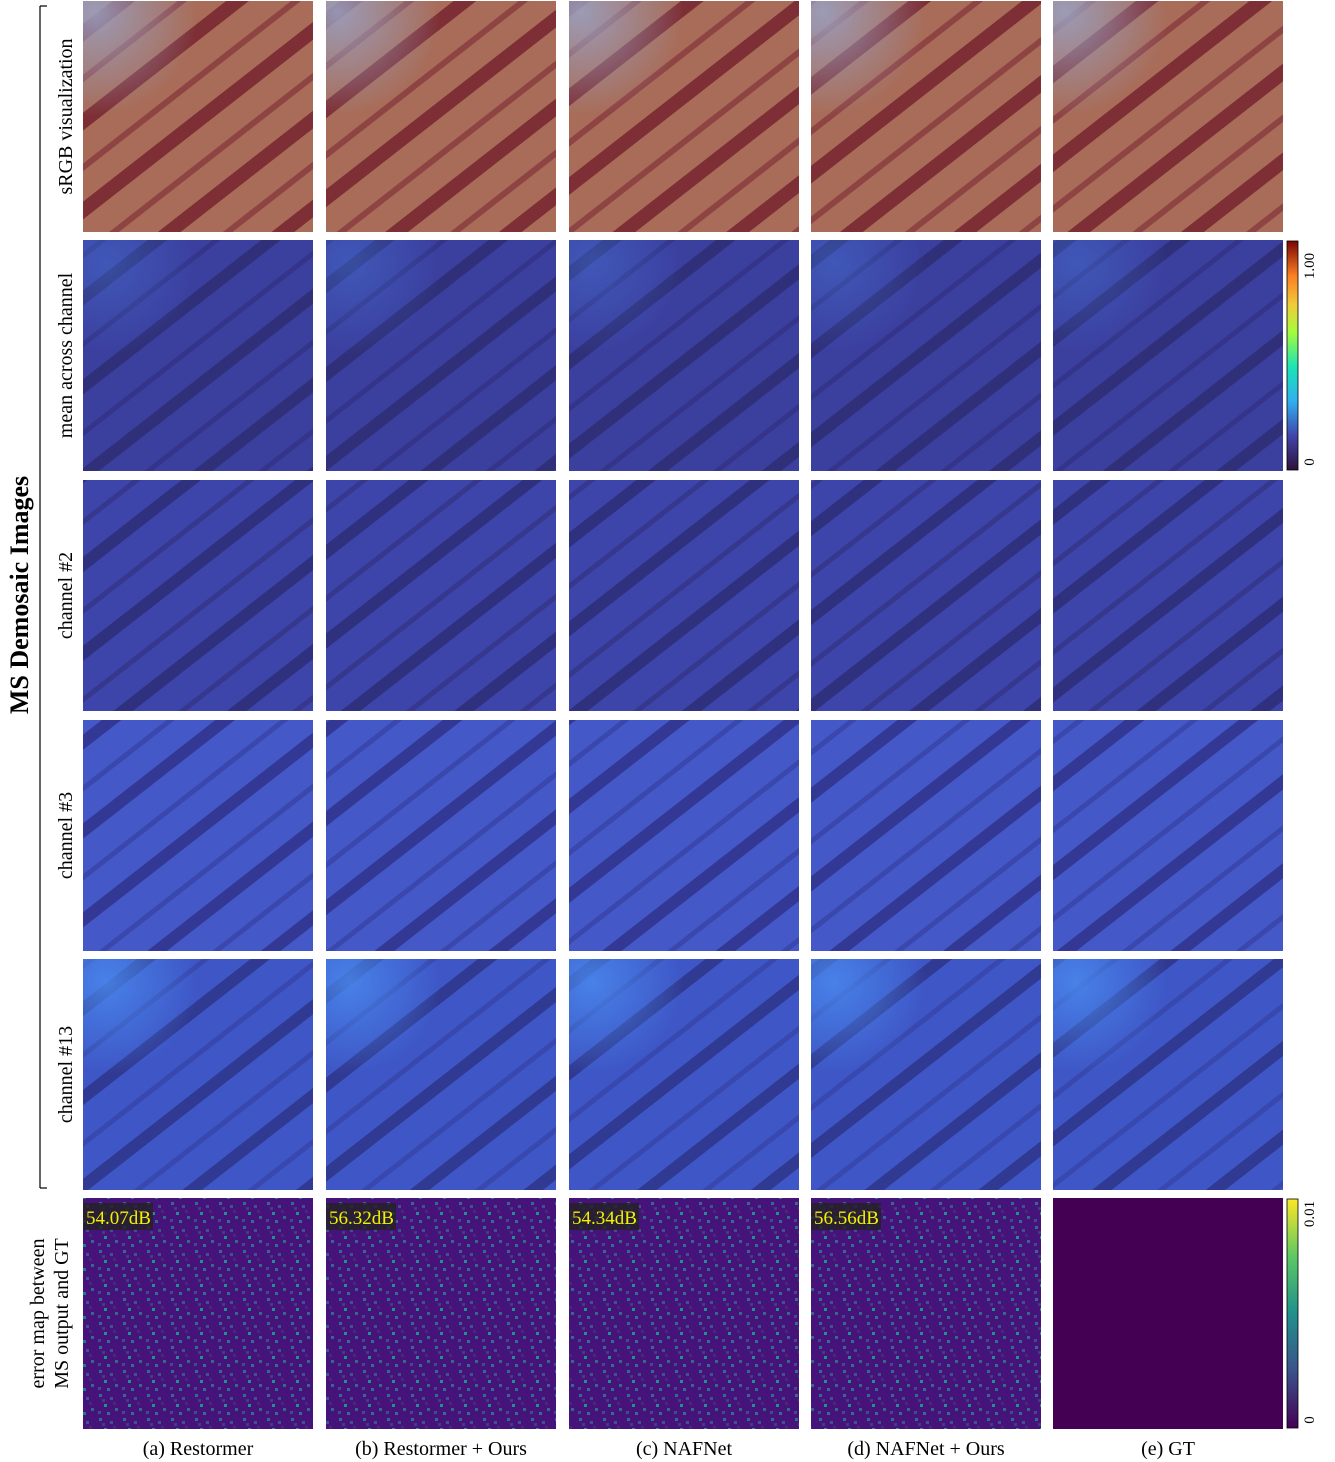 The image size is (1335, 1462). I want to click on column-label: (c) NAFNet, so click(684, 1449).